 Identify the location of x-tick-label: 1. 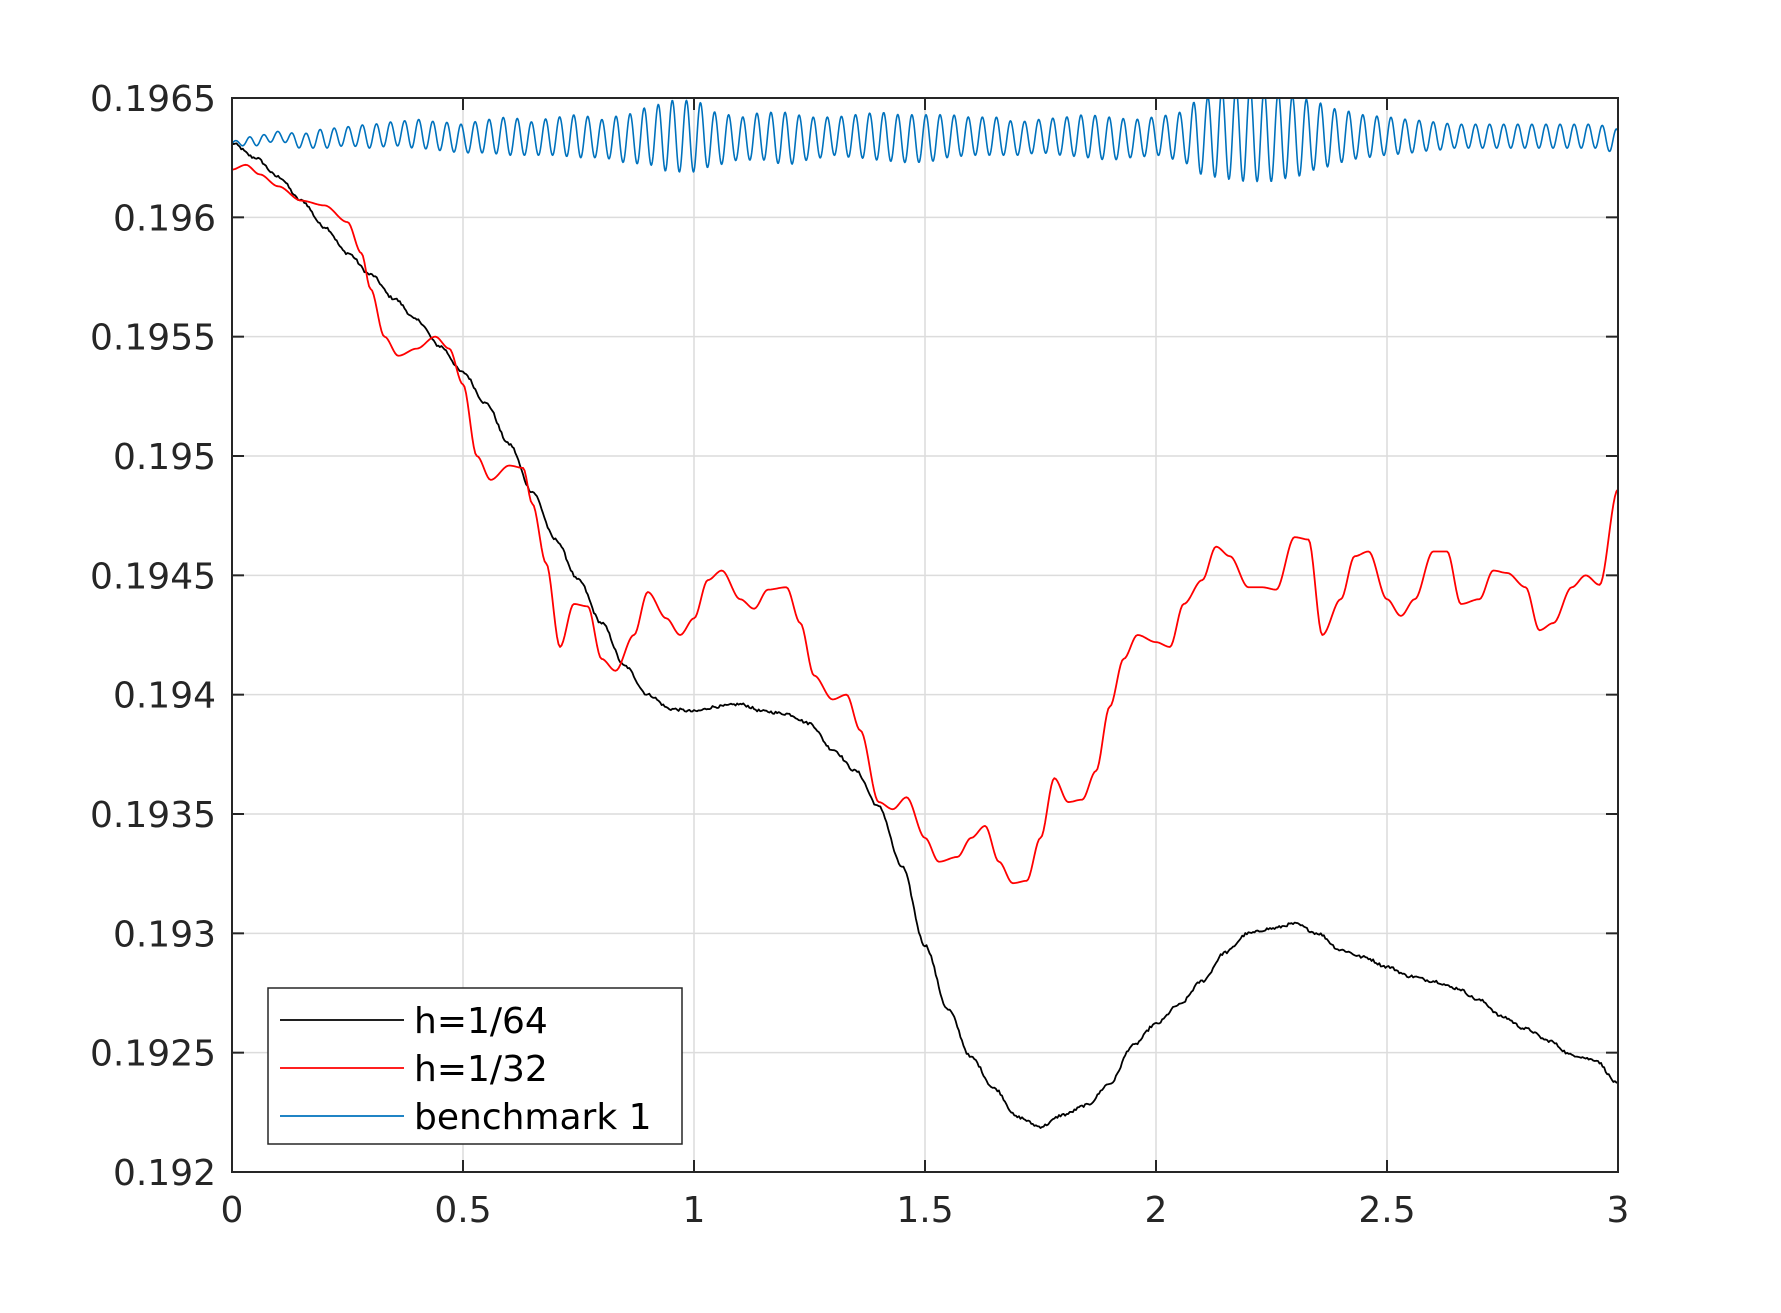
(694, 1210).